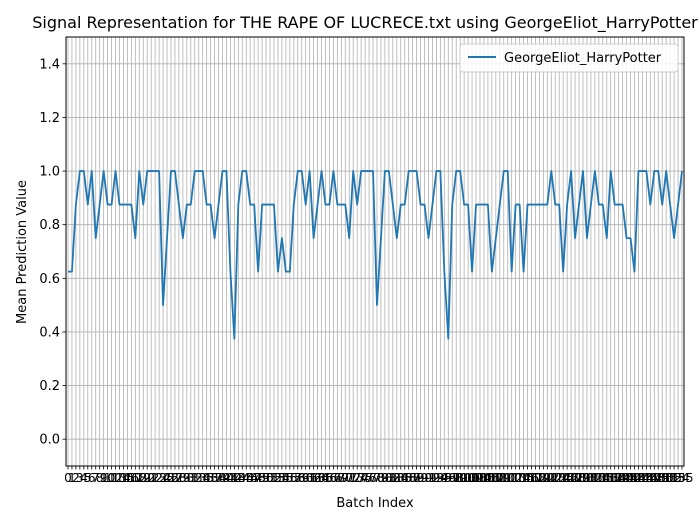  Describe the element at coordinates (408, 478) in the screenshot. I see `x-tick-label: 86` at that location.